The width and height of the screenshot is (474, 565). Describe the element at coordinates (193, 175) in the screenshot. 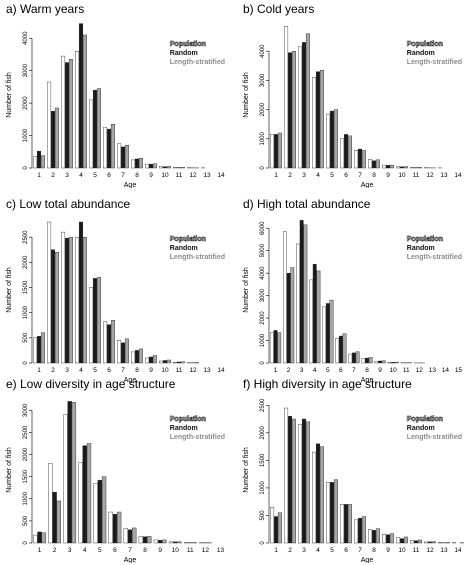

I see `x-tick-label: 12` at that location.